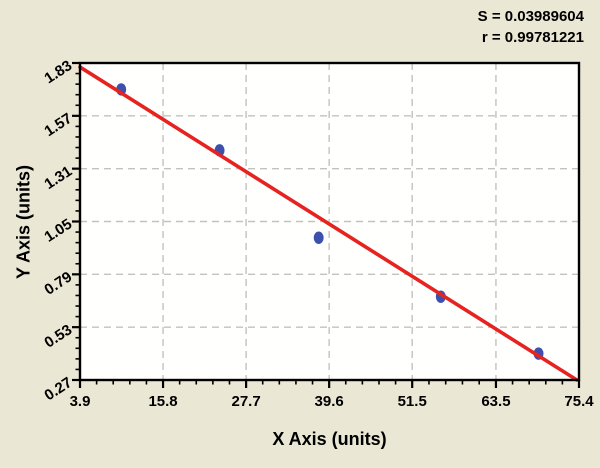 This screenshot has width=600, height=468. What do you see at coordinates (58, 125) in the screenshot?
I see `y-tick-label: 1.57` at bounding box center [58, 125].